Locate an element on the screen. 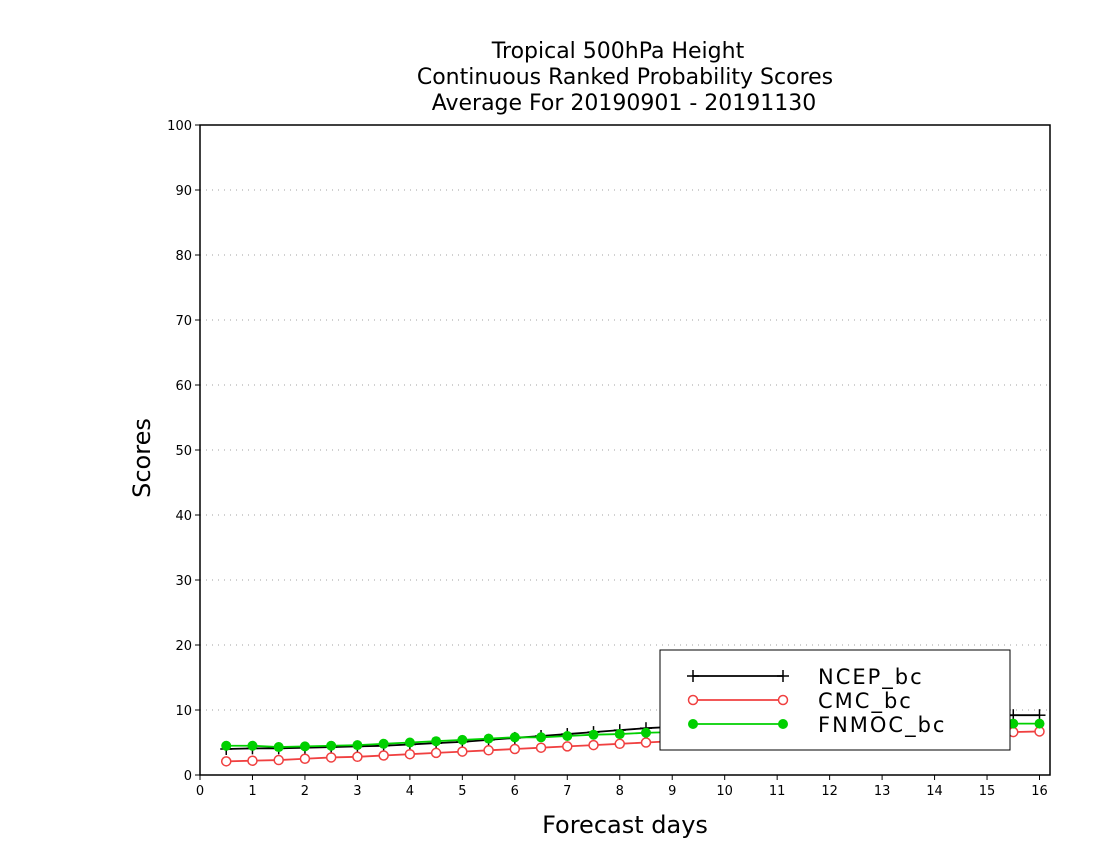 This screenshot has width=1100, height=850. x-tick-label: 7 is located at coordinates (567, 791).